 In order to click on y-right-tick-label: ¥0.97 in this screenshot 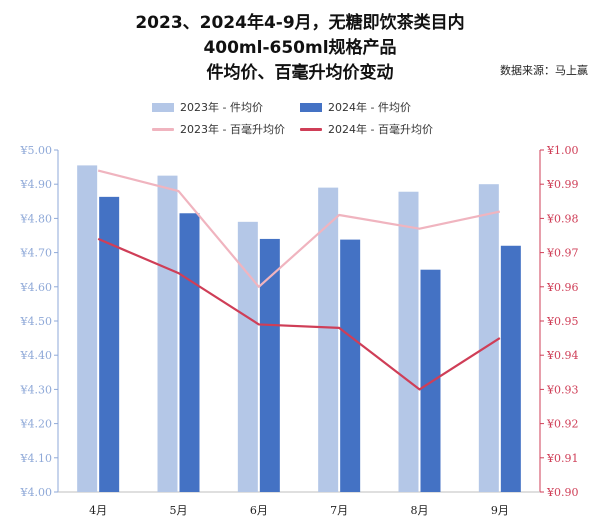, I will do `click(562, 253)`.